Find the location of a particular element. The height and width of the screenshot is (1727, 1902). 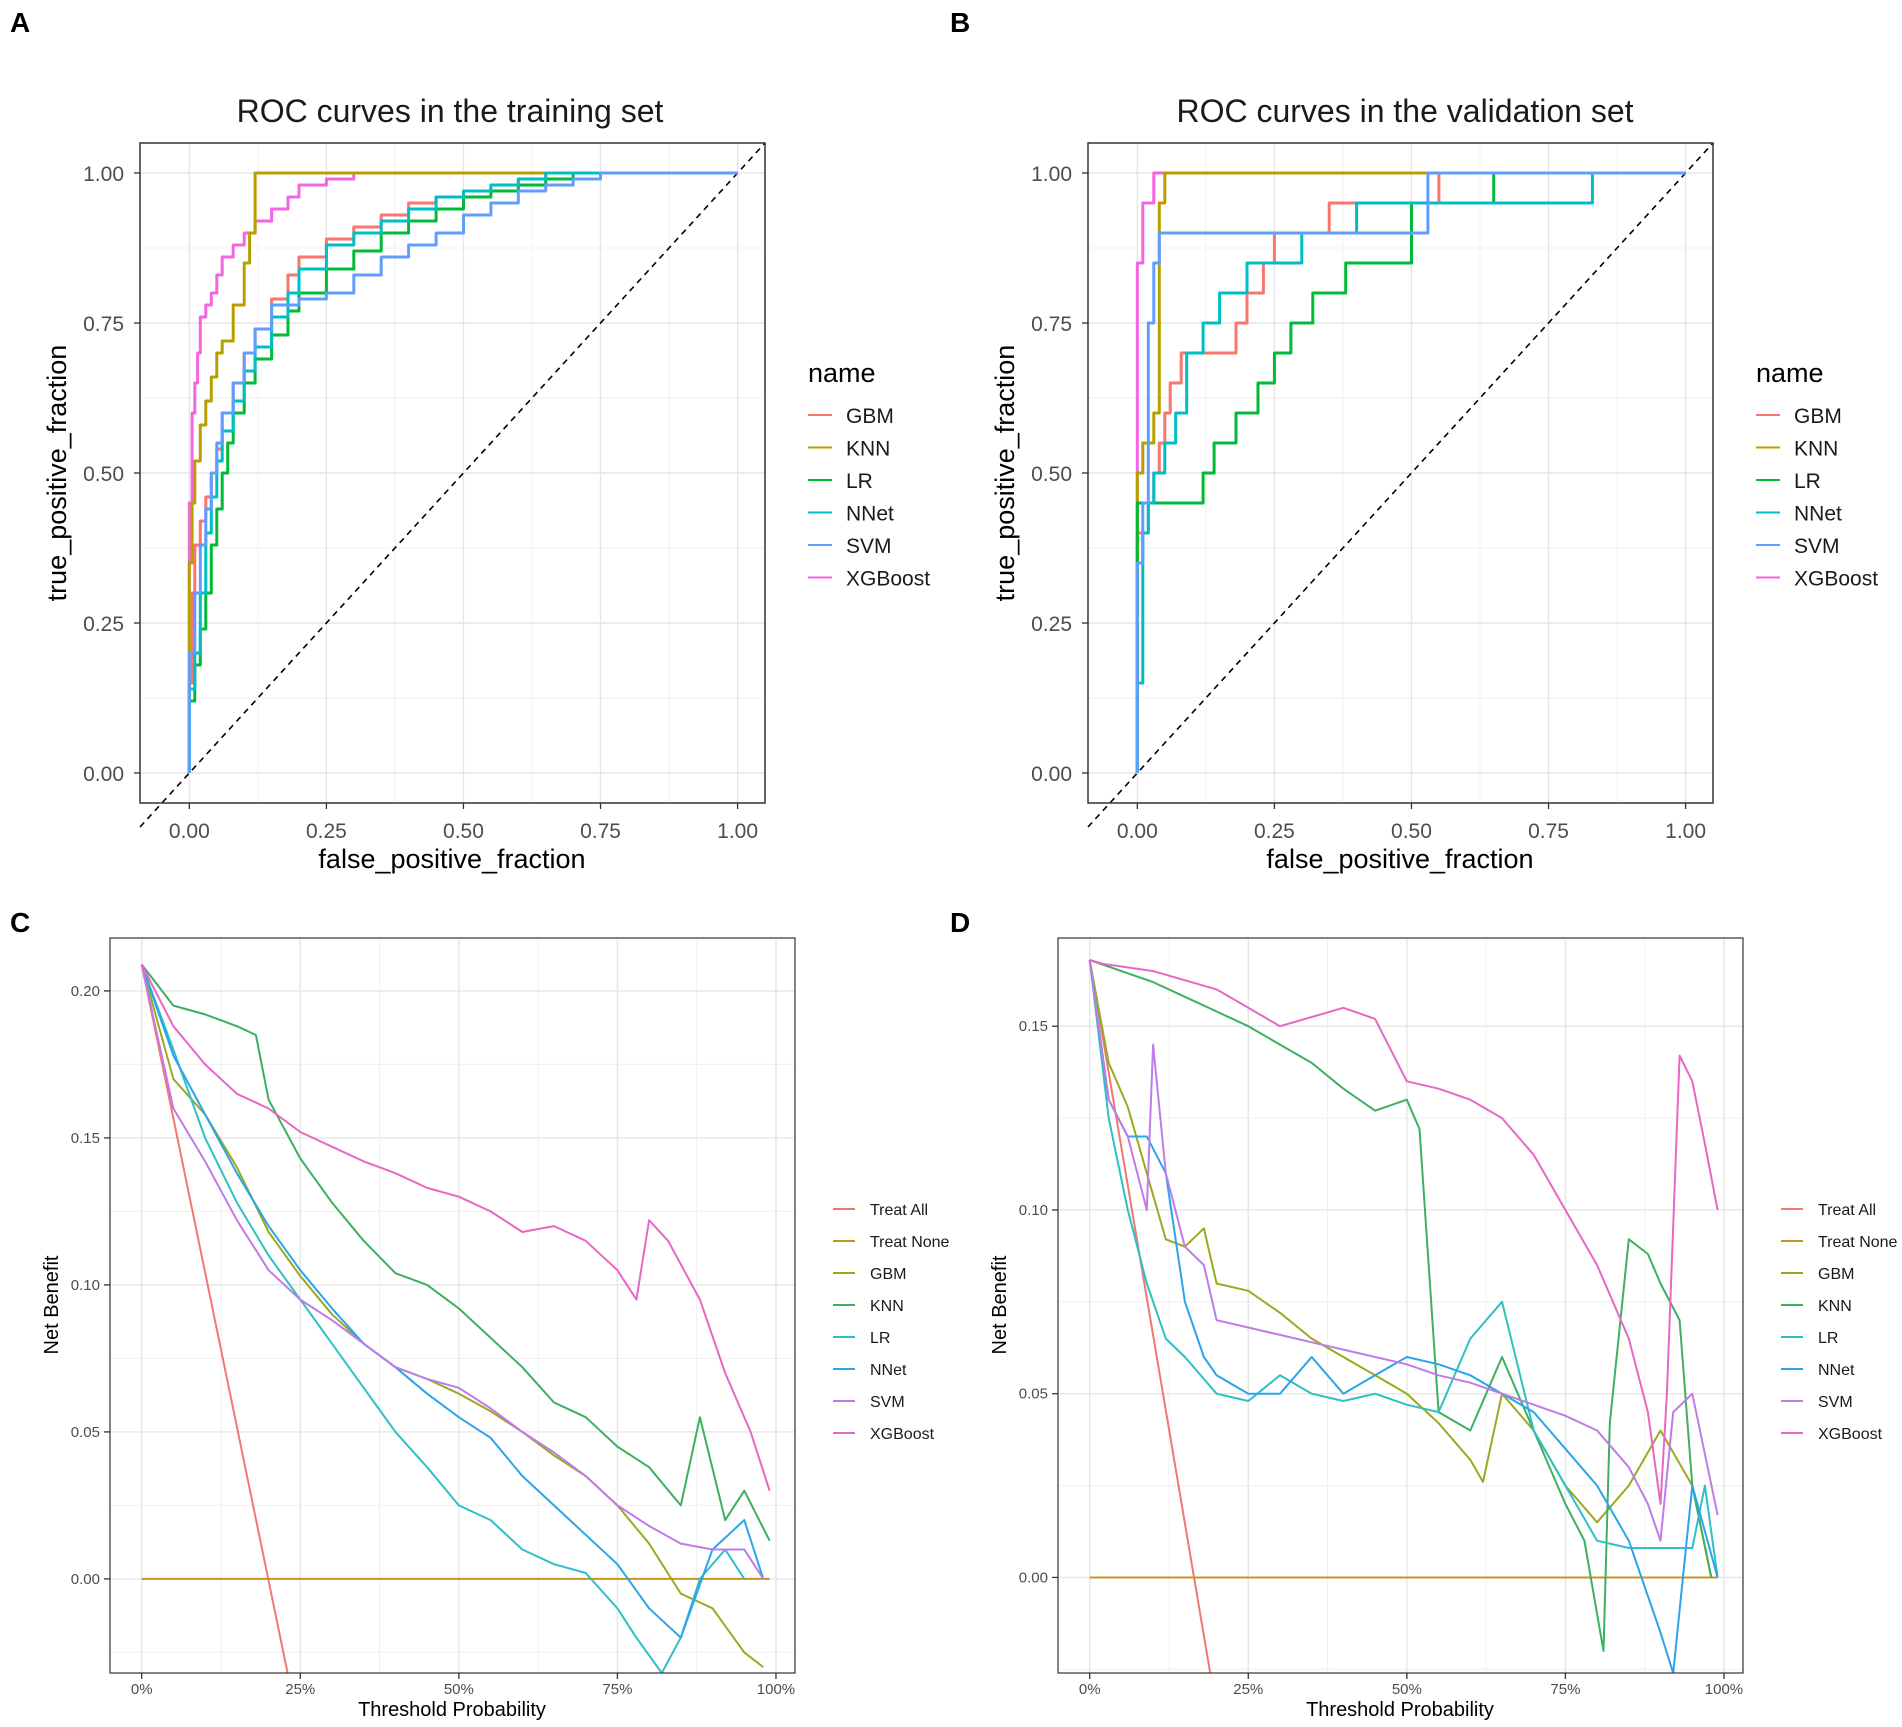

legend-label: Treat All is located at coordinates (899, 1210).